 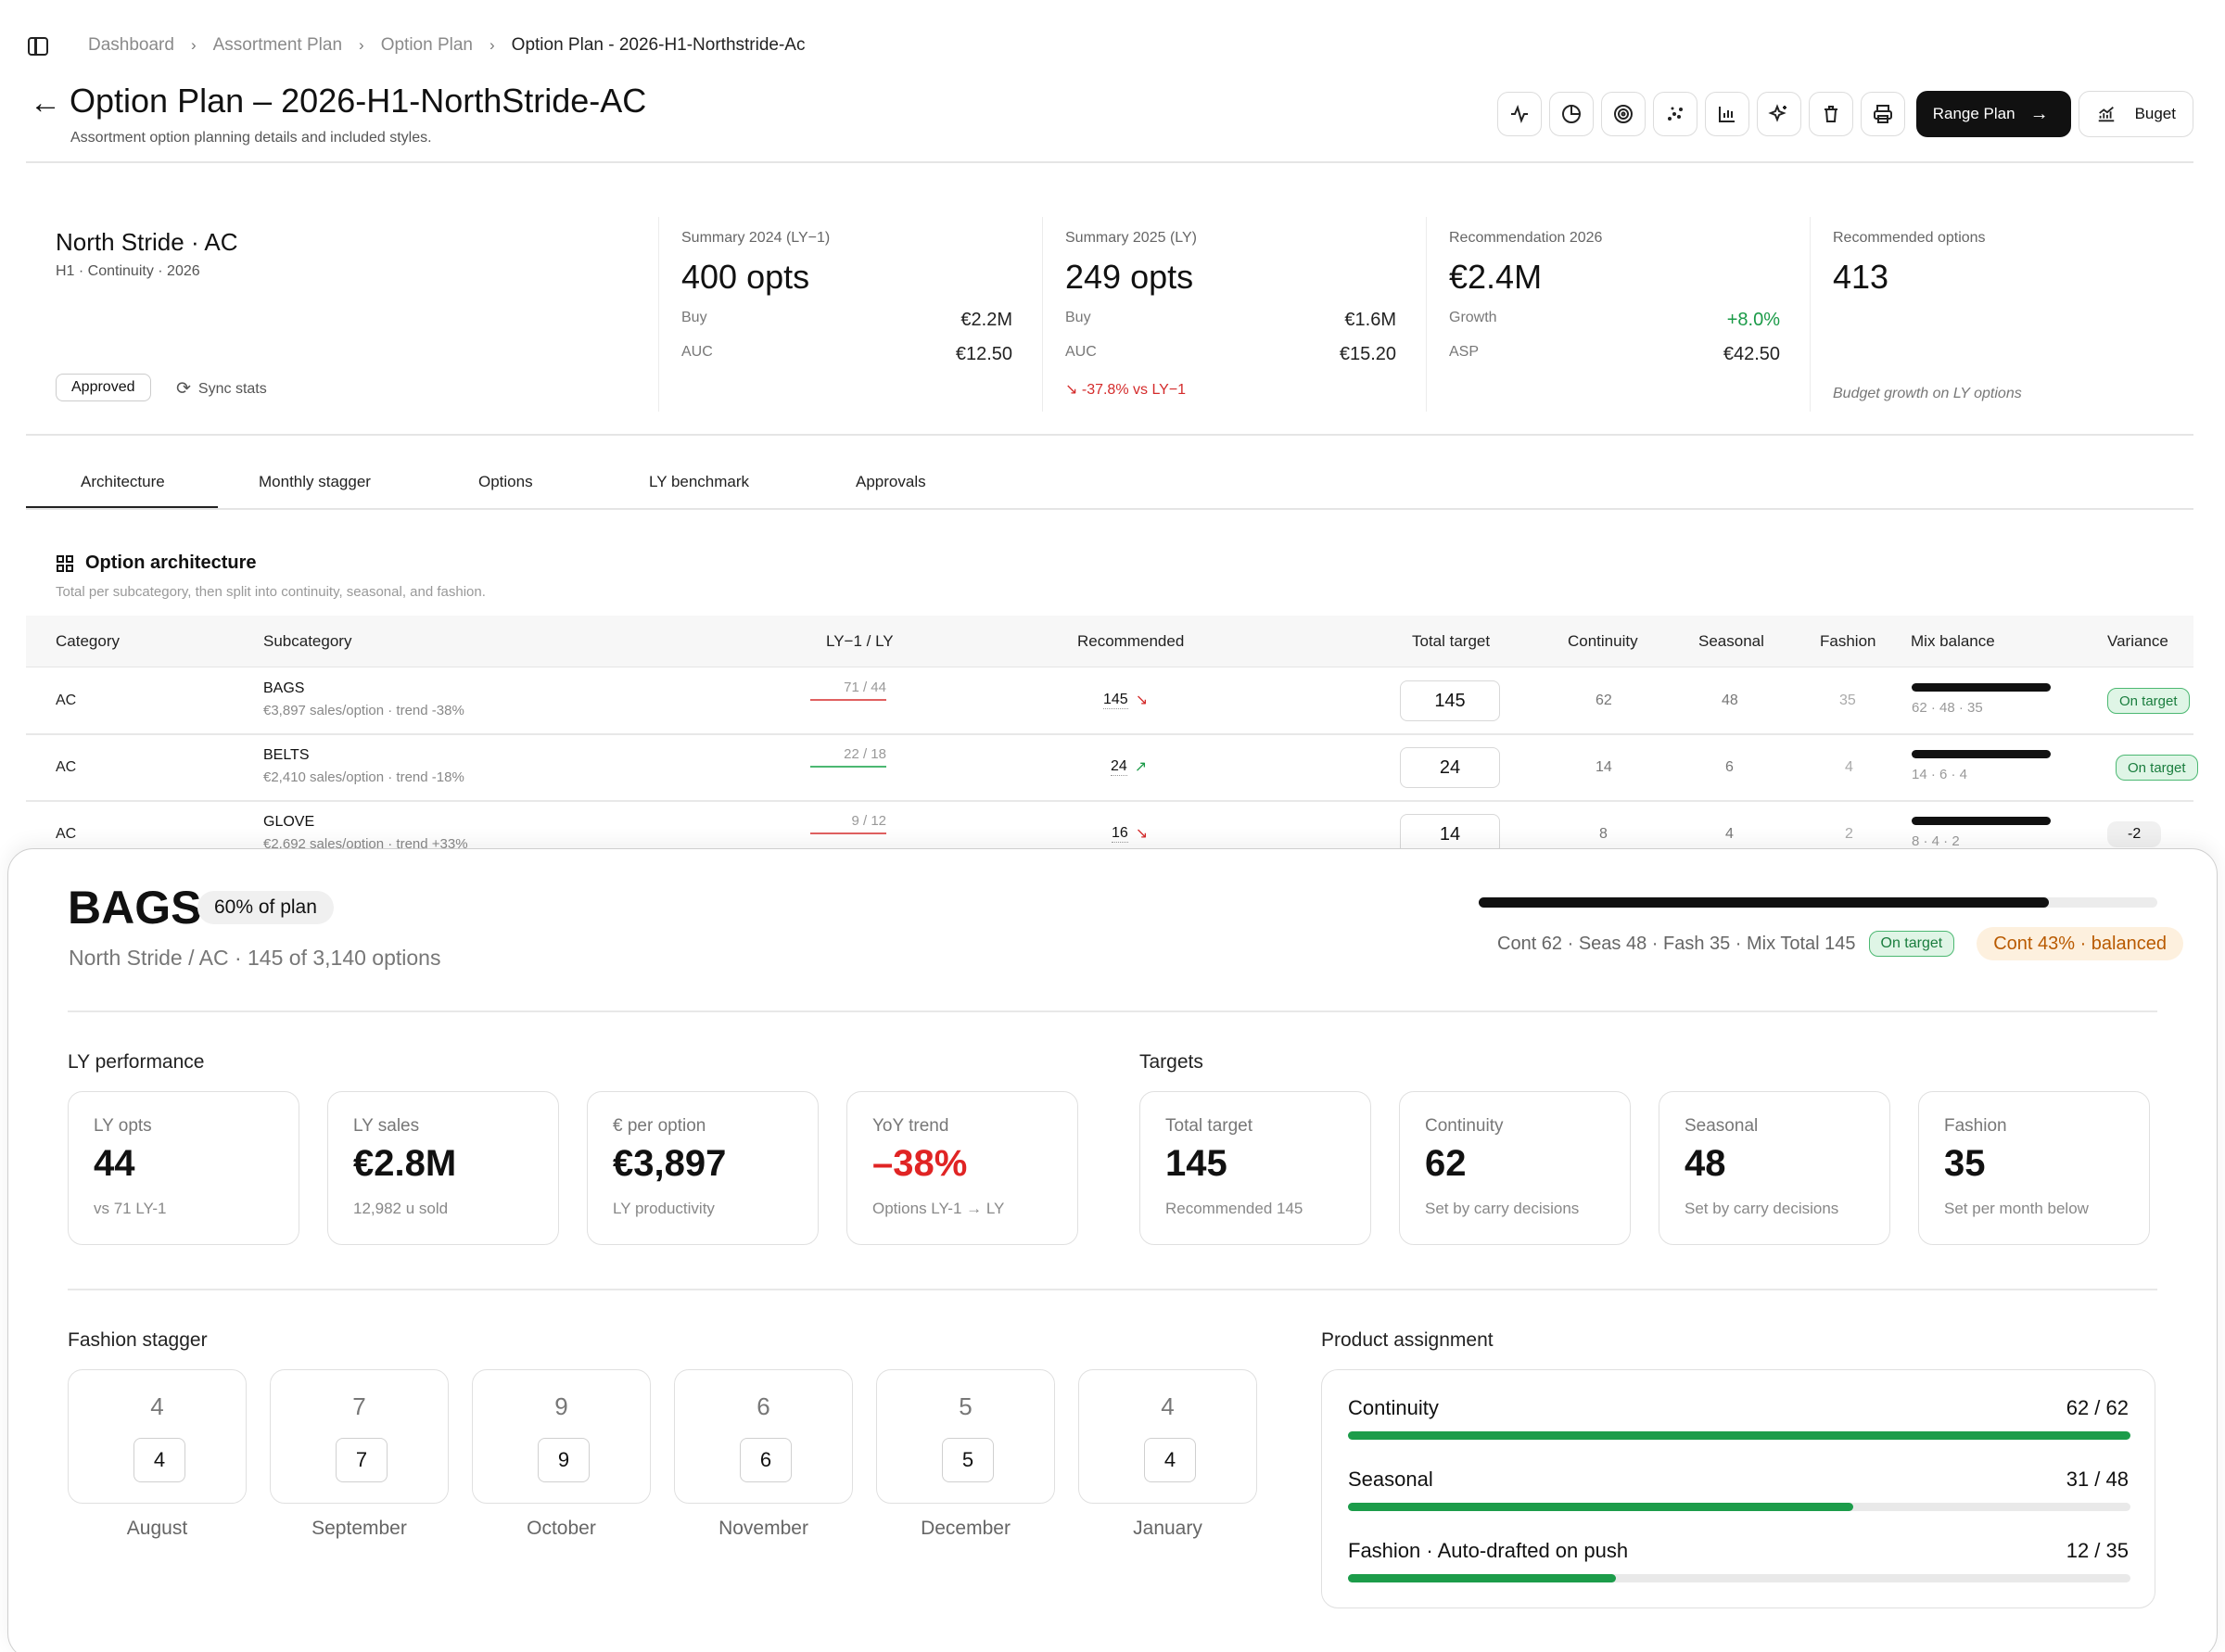 What do you see at coordinates (38, 46) in the screenshot?
I see `sidebar-toggle-icon` at bounding box center [38, 46].